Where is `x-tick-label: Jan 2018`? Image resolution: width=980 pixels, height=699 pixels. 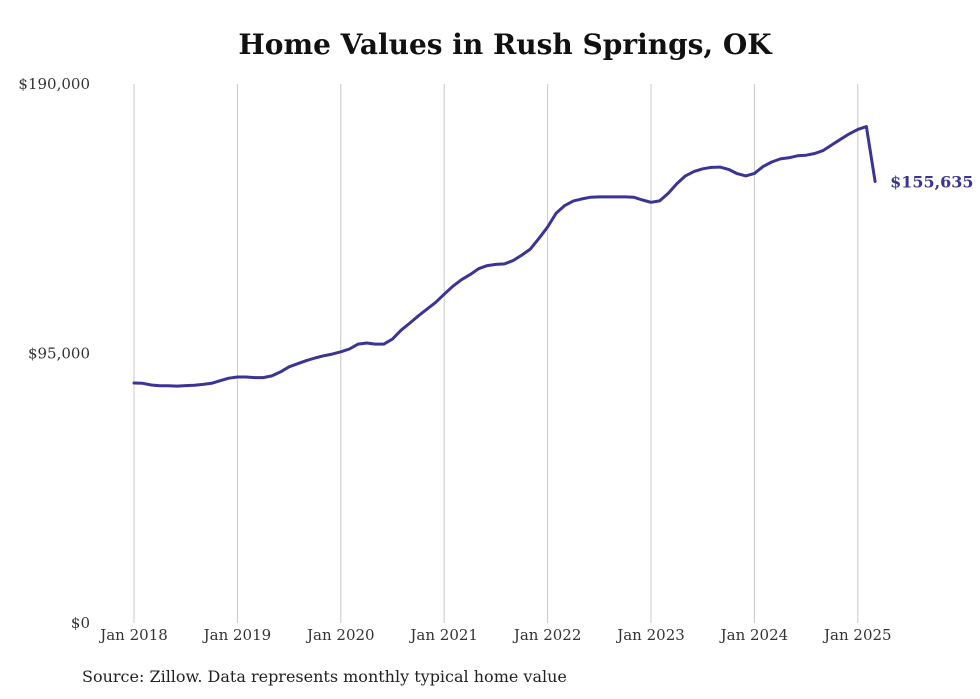
x-tick-label: Jan 2018 is located at coordinates (133, 635).